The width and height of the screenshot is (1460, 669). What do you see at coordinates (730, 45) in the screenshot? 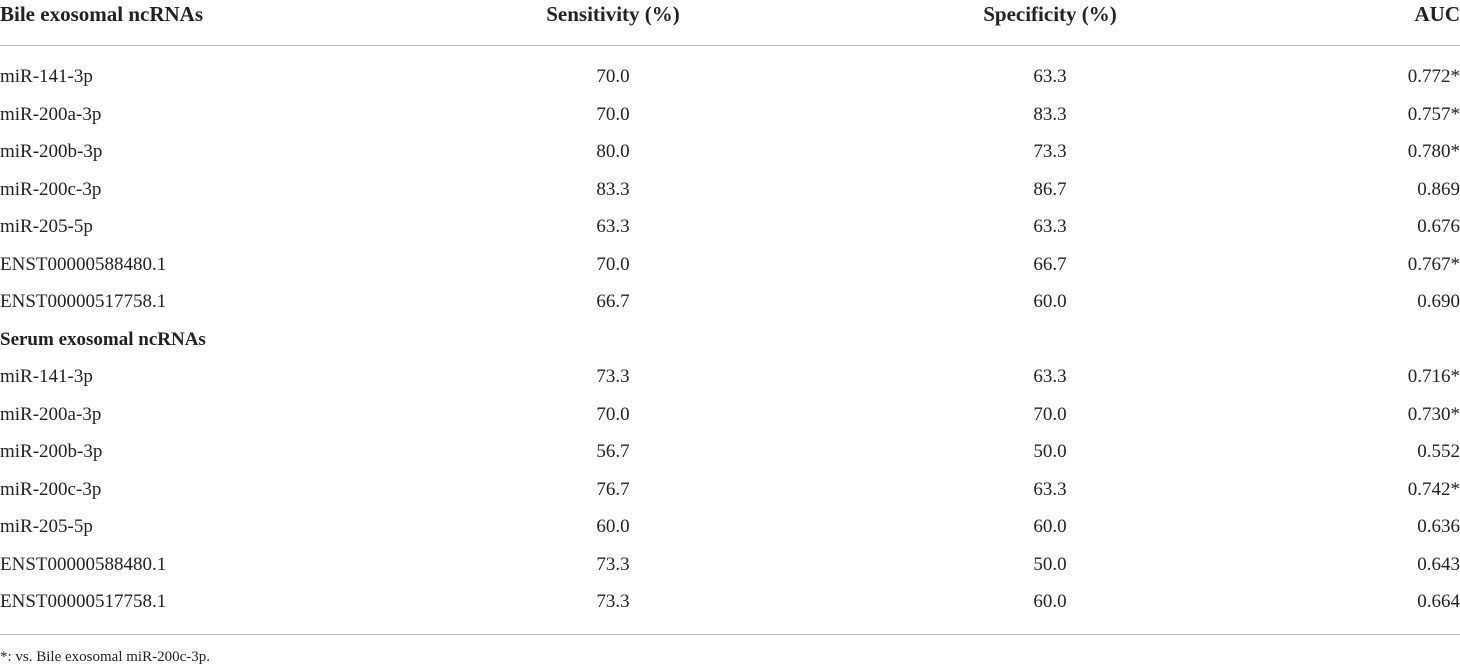
I see `header-rule` at bounding box center [730, 45].